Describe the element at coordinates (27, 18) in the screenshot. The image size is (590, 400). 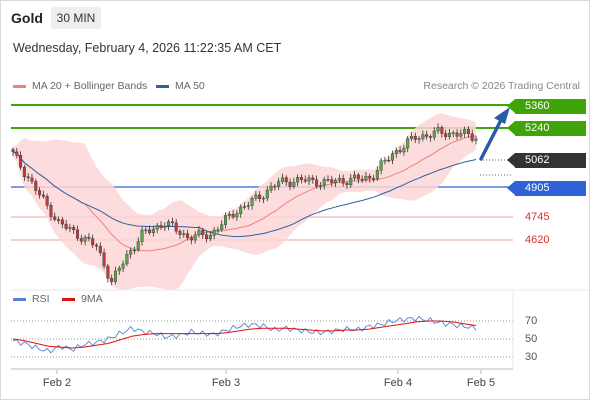
I see `asset-title: Gold` at that location.